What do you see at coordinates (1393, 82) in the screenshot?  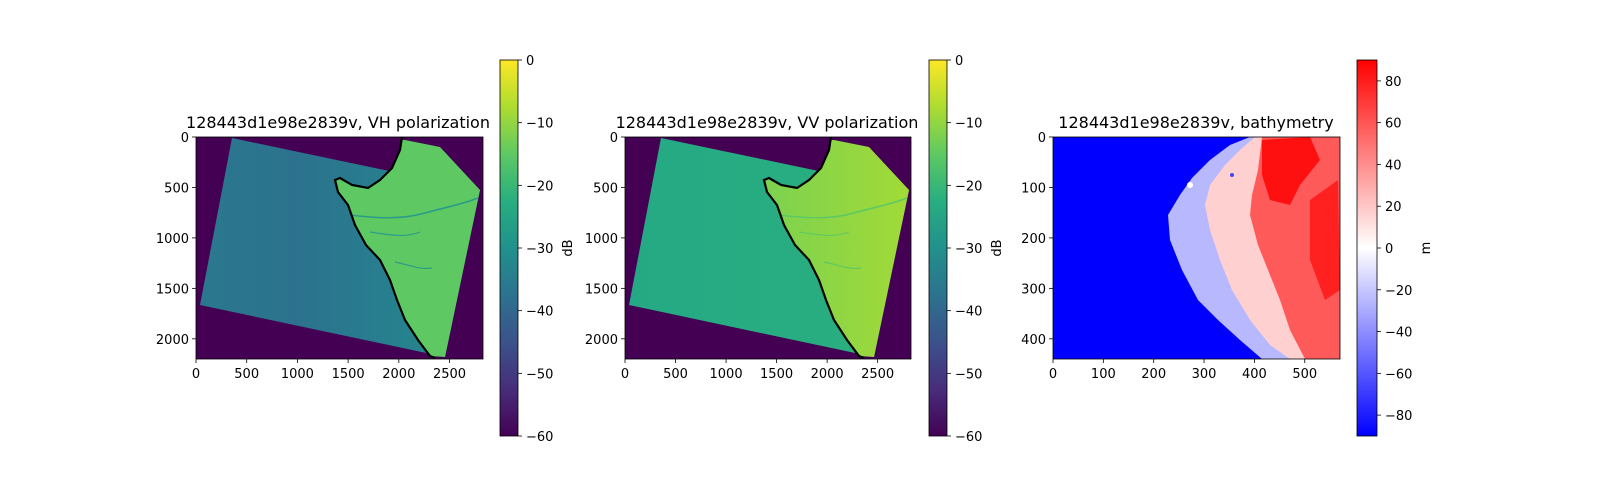 I see `colorbar-tick-label: 80` at bounding box center [1393, 82].